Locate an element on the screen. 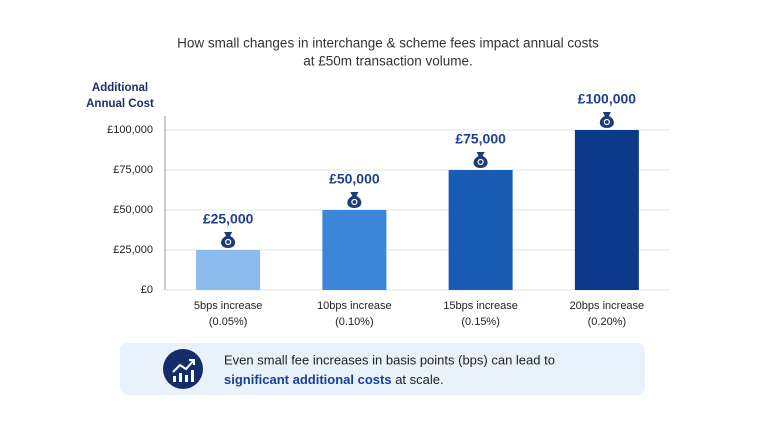 This screenshot has width=768, height=432. y-tick-label: £25,000 is located at coordinates (133, 250).